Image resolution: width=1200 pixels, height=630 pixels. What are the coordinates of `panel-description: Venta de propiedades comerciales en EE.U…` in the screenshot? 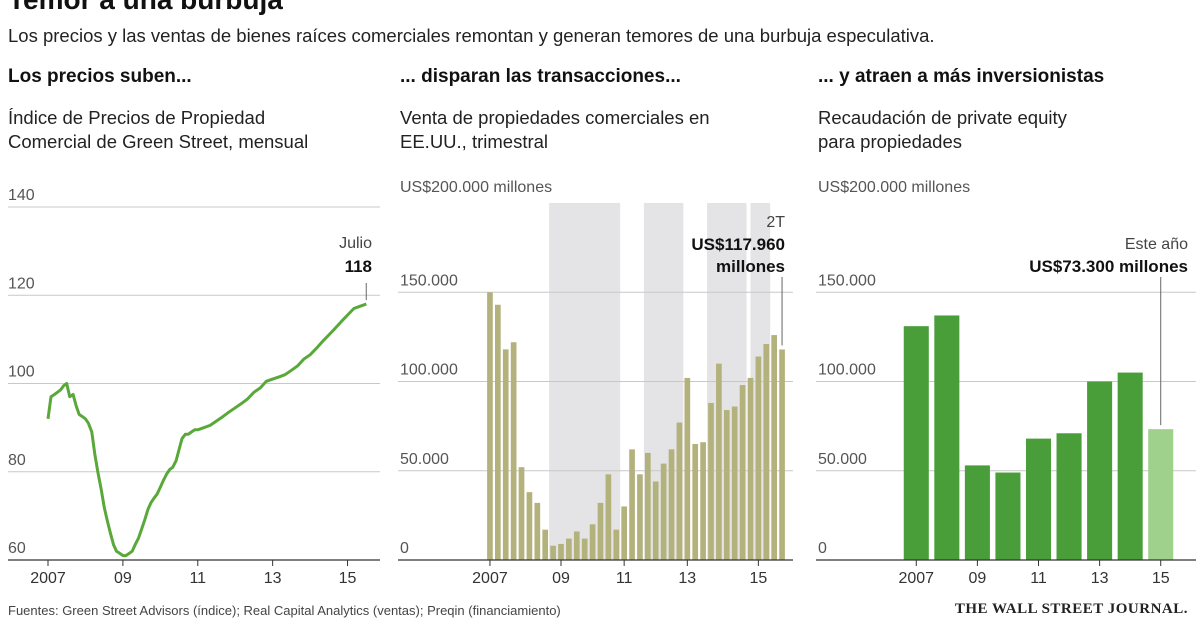 It's located at (555, 129).